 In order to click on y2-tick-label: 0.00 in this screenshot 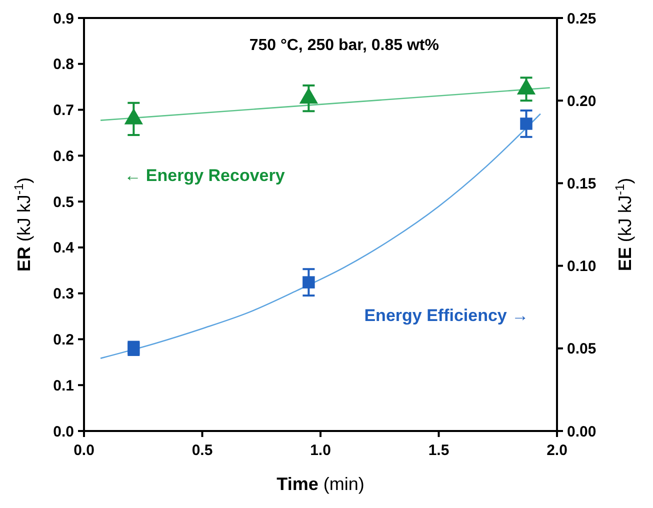, I will do `click(581, 431)`.